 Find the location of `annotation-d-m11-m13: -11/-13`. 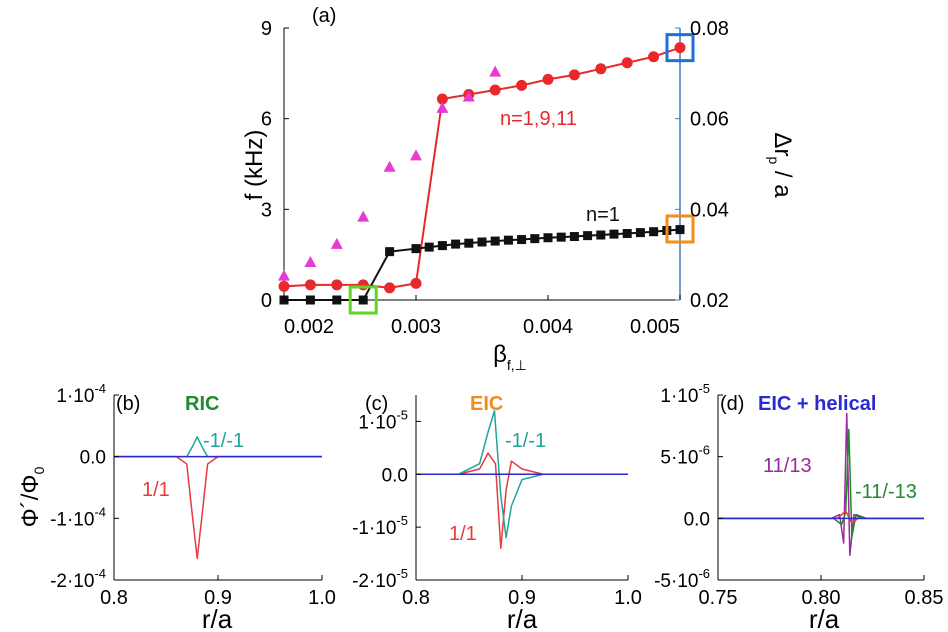

annotation-d-m11-m13: -11/-13 is located at coordinates (886, 492).